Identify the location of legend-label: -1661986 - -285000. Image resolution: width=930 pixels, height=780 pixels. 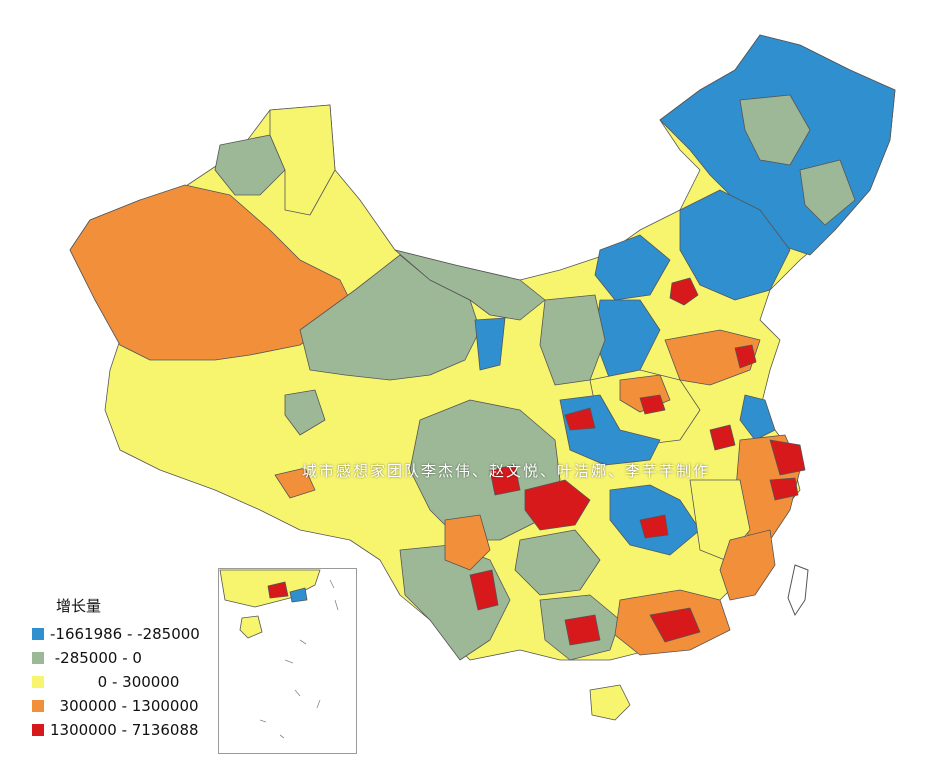
(125, 634).